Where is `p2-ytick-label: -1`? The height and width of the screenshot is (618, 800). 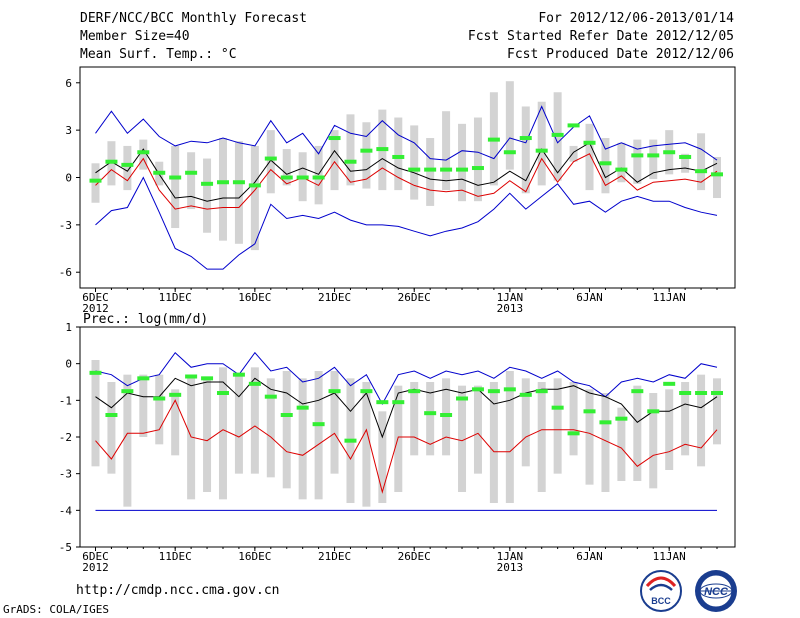 p2-ytick-label: -1 is located at coordinates (65, 400).